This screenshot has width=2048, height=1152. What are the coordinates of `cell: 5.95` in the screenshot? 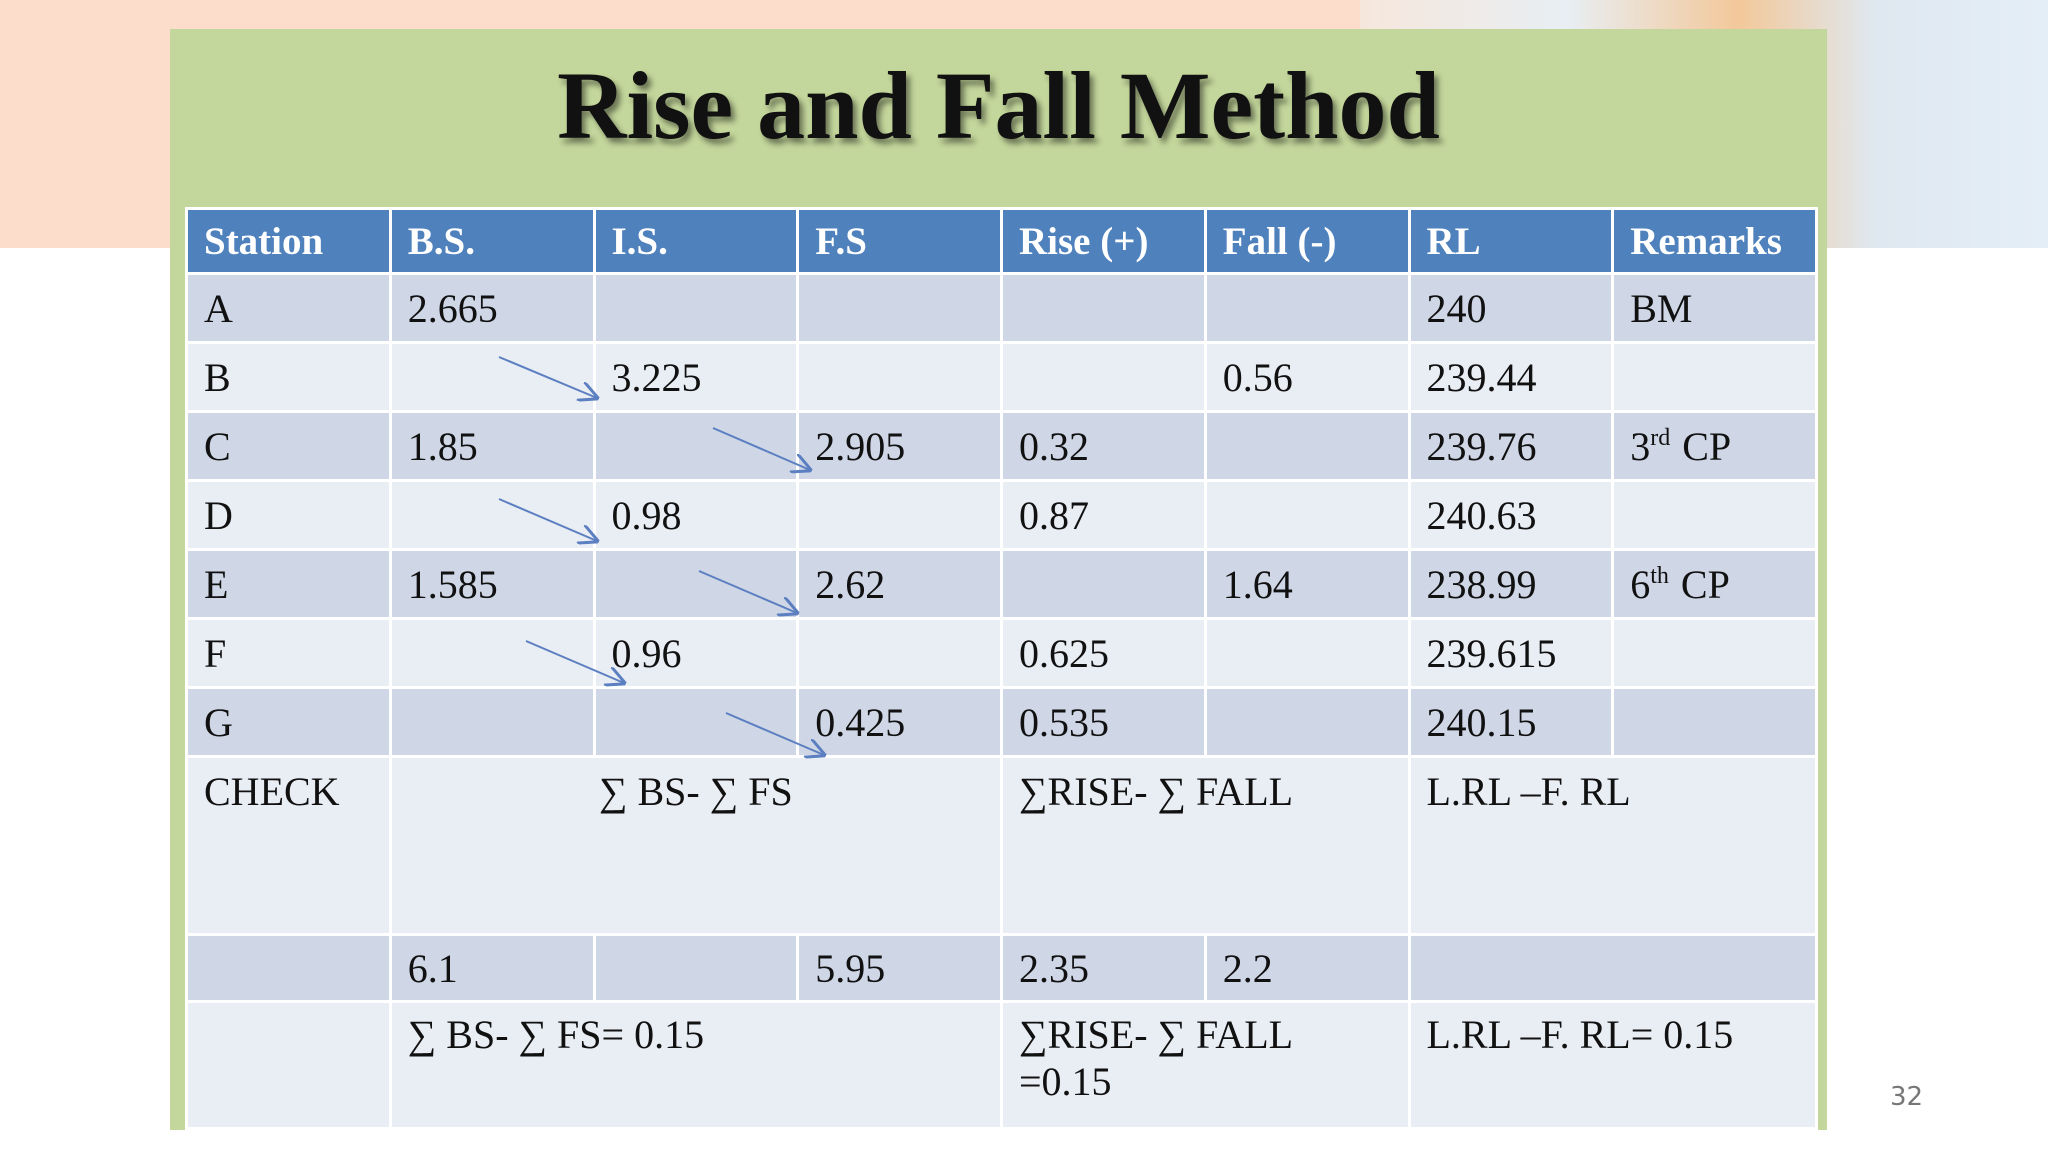 It's located at (899, 968).